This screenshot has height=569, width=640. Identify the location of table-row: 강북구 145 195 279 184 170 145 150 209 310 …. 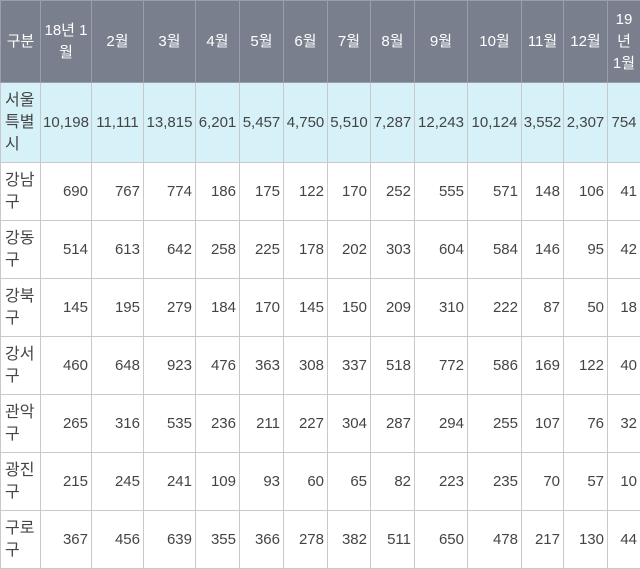
(320, 308).